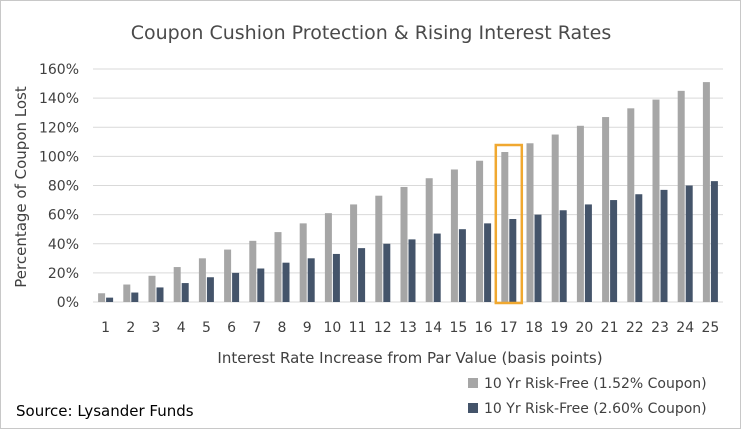 Image resolution: width=741 pixels, height=432 pixels. Describe the element at coordinates (559, 328) in the screenshot. I see `x-tick-label: 19` at that location.